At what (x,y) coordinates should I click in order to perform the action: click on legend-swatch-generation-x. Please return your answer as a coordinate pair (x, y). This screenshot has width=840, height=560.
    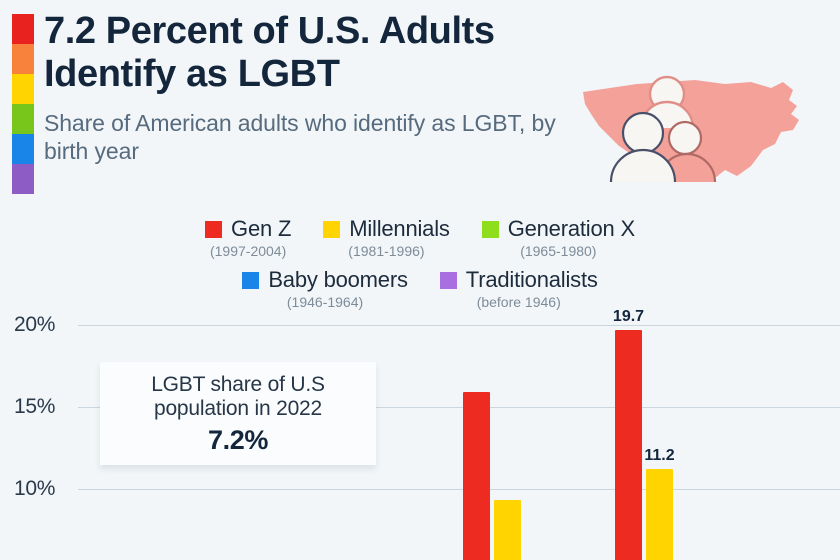
    Looking at the image, I should click on (490, 229).